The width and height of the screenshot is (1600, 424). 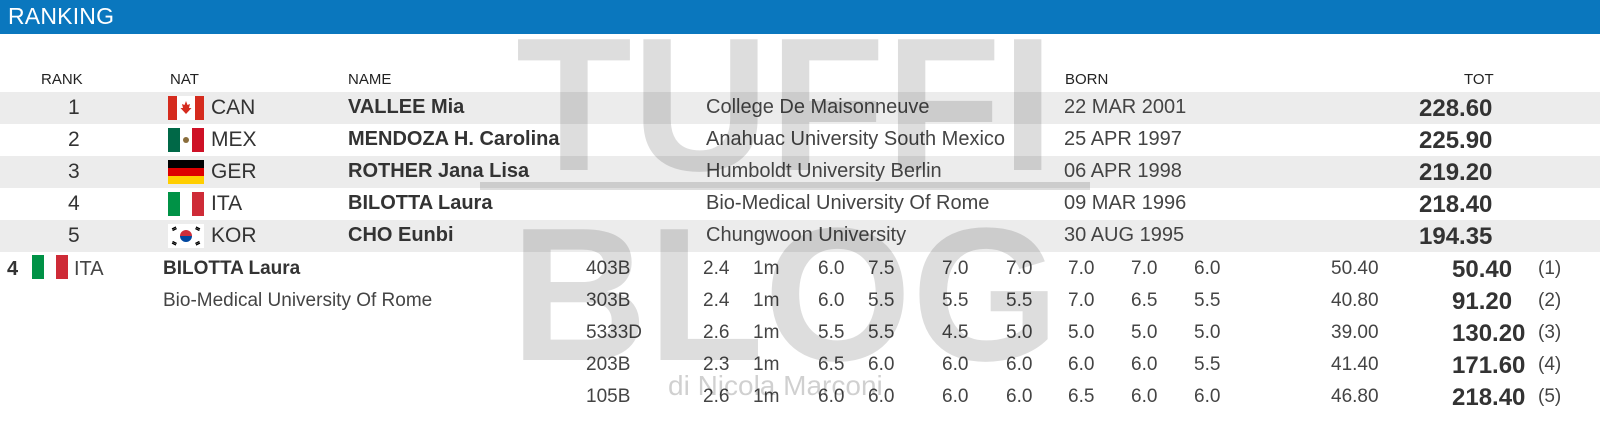 I want to click on nat-code: CAN, so click(x=233, y=107).